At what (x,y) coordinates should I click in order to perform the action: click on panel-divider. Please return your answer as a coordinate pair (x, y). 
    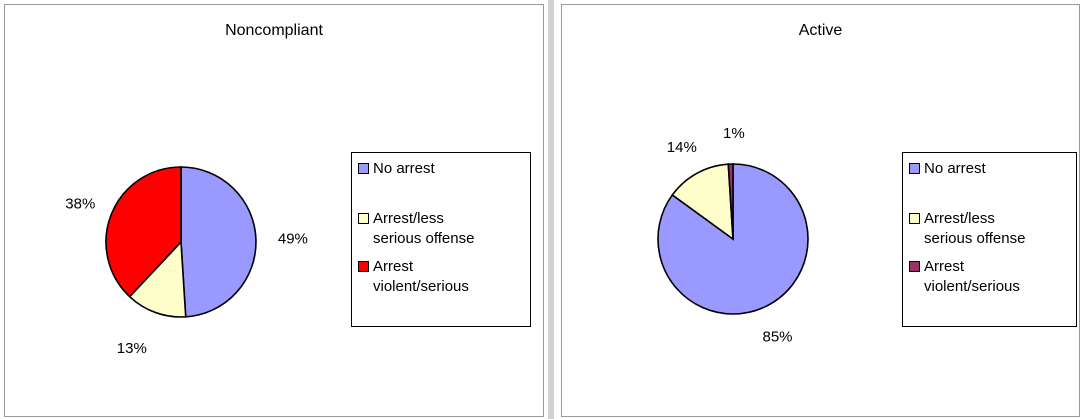
    Looking at the image, I should click on (551, 209).